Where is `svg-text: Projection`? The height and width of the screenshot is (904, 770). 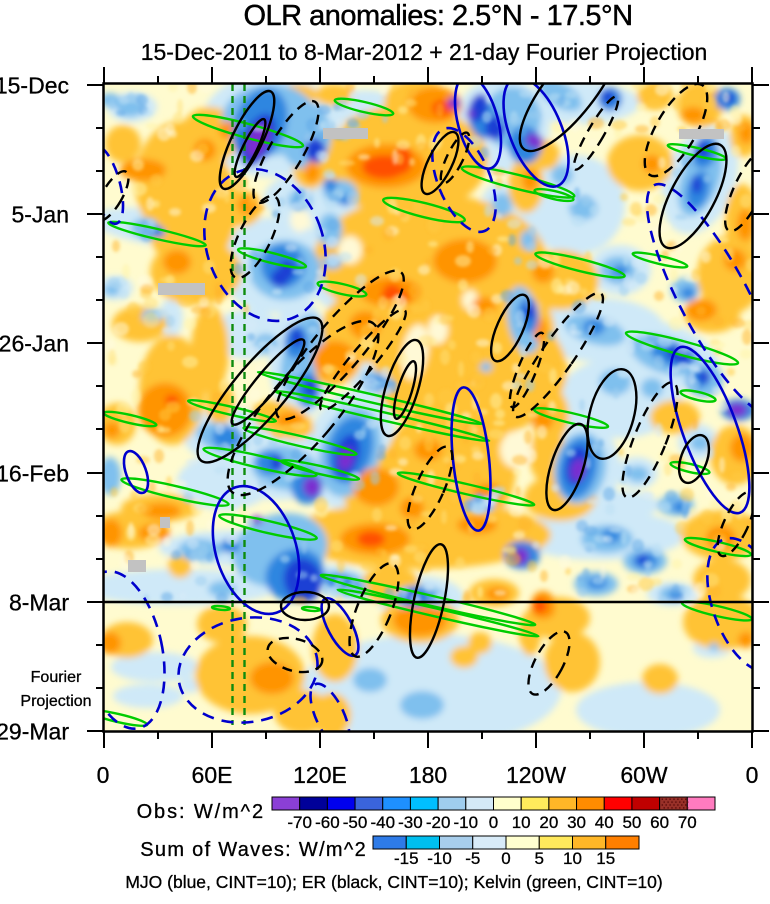 svg-text: Projection is located at coordinates (55, 701).